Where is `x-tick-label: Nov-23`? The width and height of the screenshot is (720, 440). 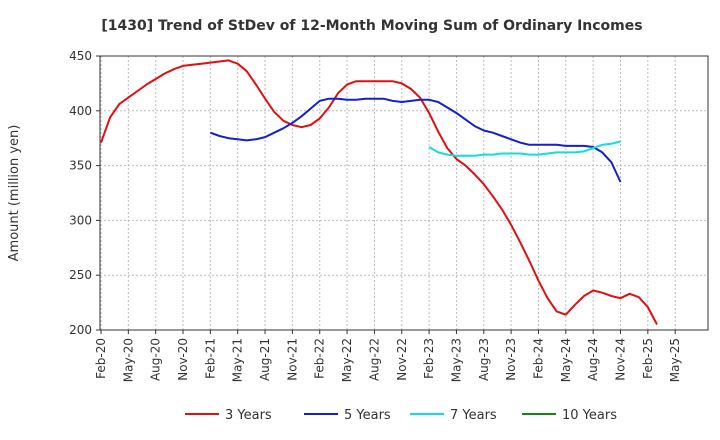 x-tick-label: Nov-23 is located at coordinates (511, 359).